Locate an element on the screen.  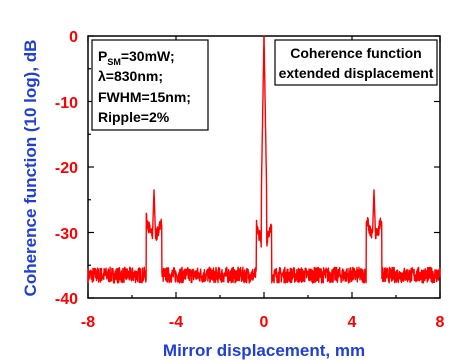
title-annotation-box: Coherence function extended displacement is located at coordinates (356, 62).